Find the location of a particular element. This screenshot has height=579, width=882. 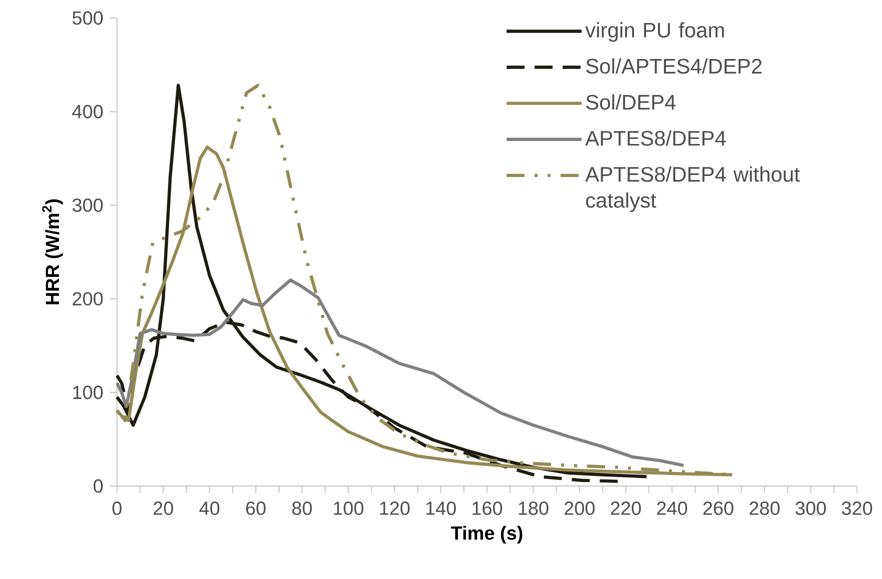

x-tick-label: 320 is located at coordinates (857, 508).